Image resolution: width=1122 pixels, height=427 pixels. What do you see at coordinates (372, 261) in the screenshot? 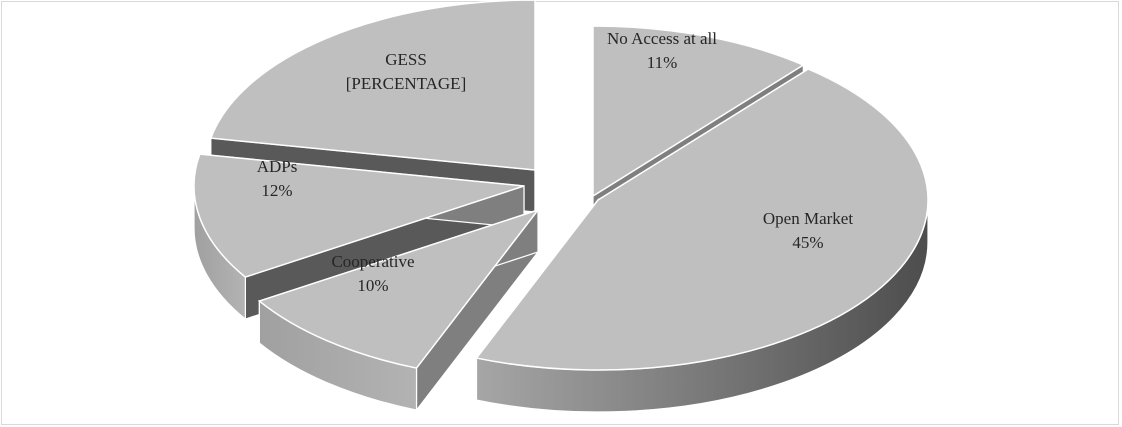
I see `label-cooperative-name: Cooperative` at bounding box center [372, 261].